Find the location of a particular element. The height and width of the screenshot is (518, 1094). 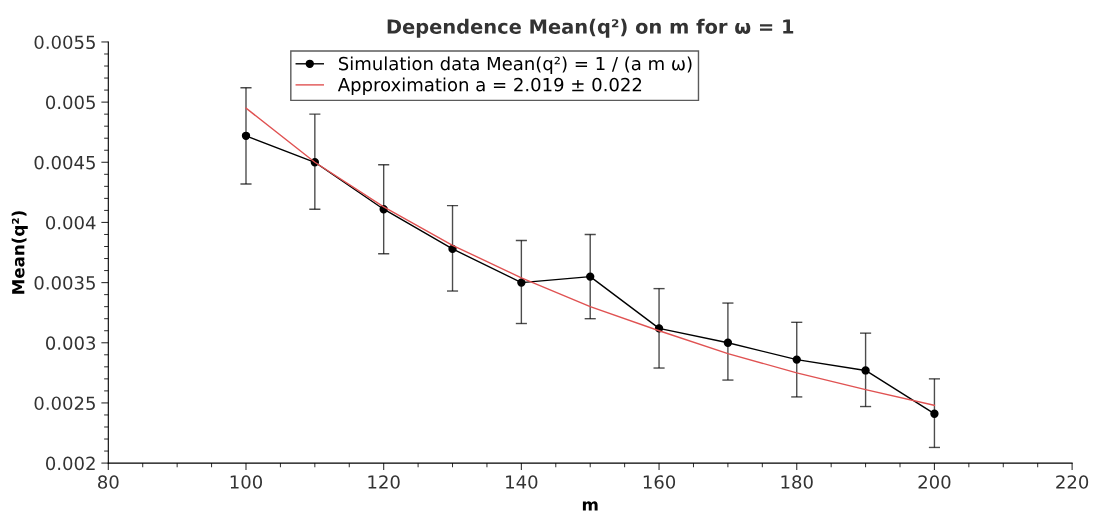

y-tick-label: 0.004 is located at coordinates (71, 222).